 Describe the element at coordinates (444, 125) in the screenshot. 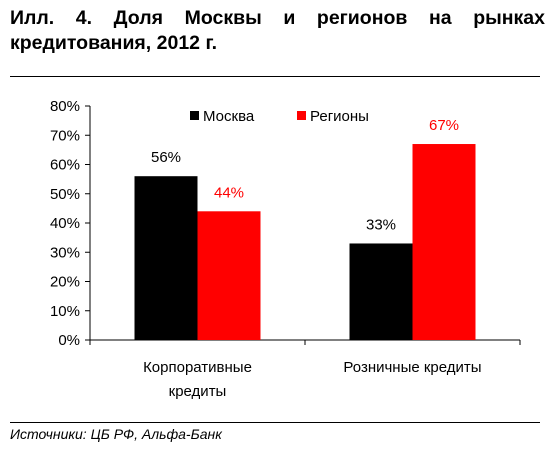

I see `data-label: 67%` at that location.